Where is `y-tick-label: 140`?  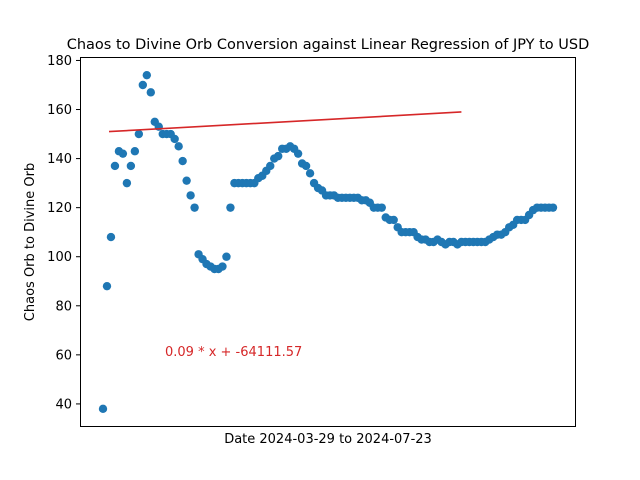 y-tick-label: 140 is located at coordinates (59, 159).